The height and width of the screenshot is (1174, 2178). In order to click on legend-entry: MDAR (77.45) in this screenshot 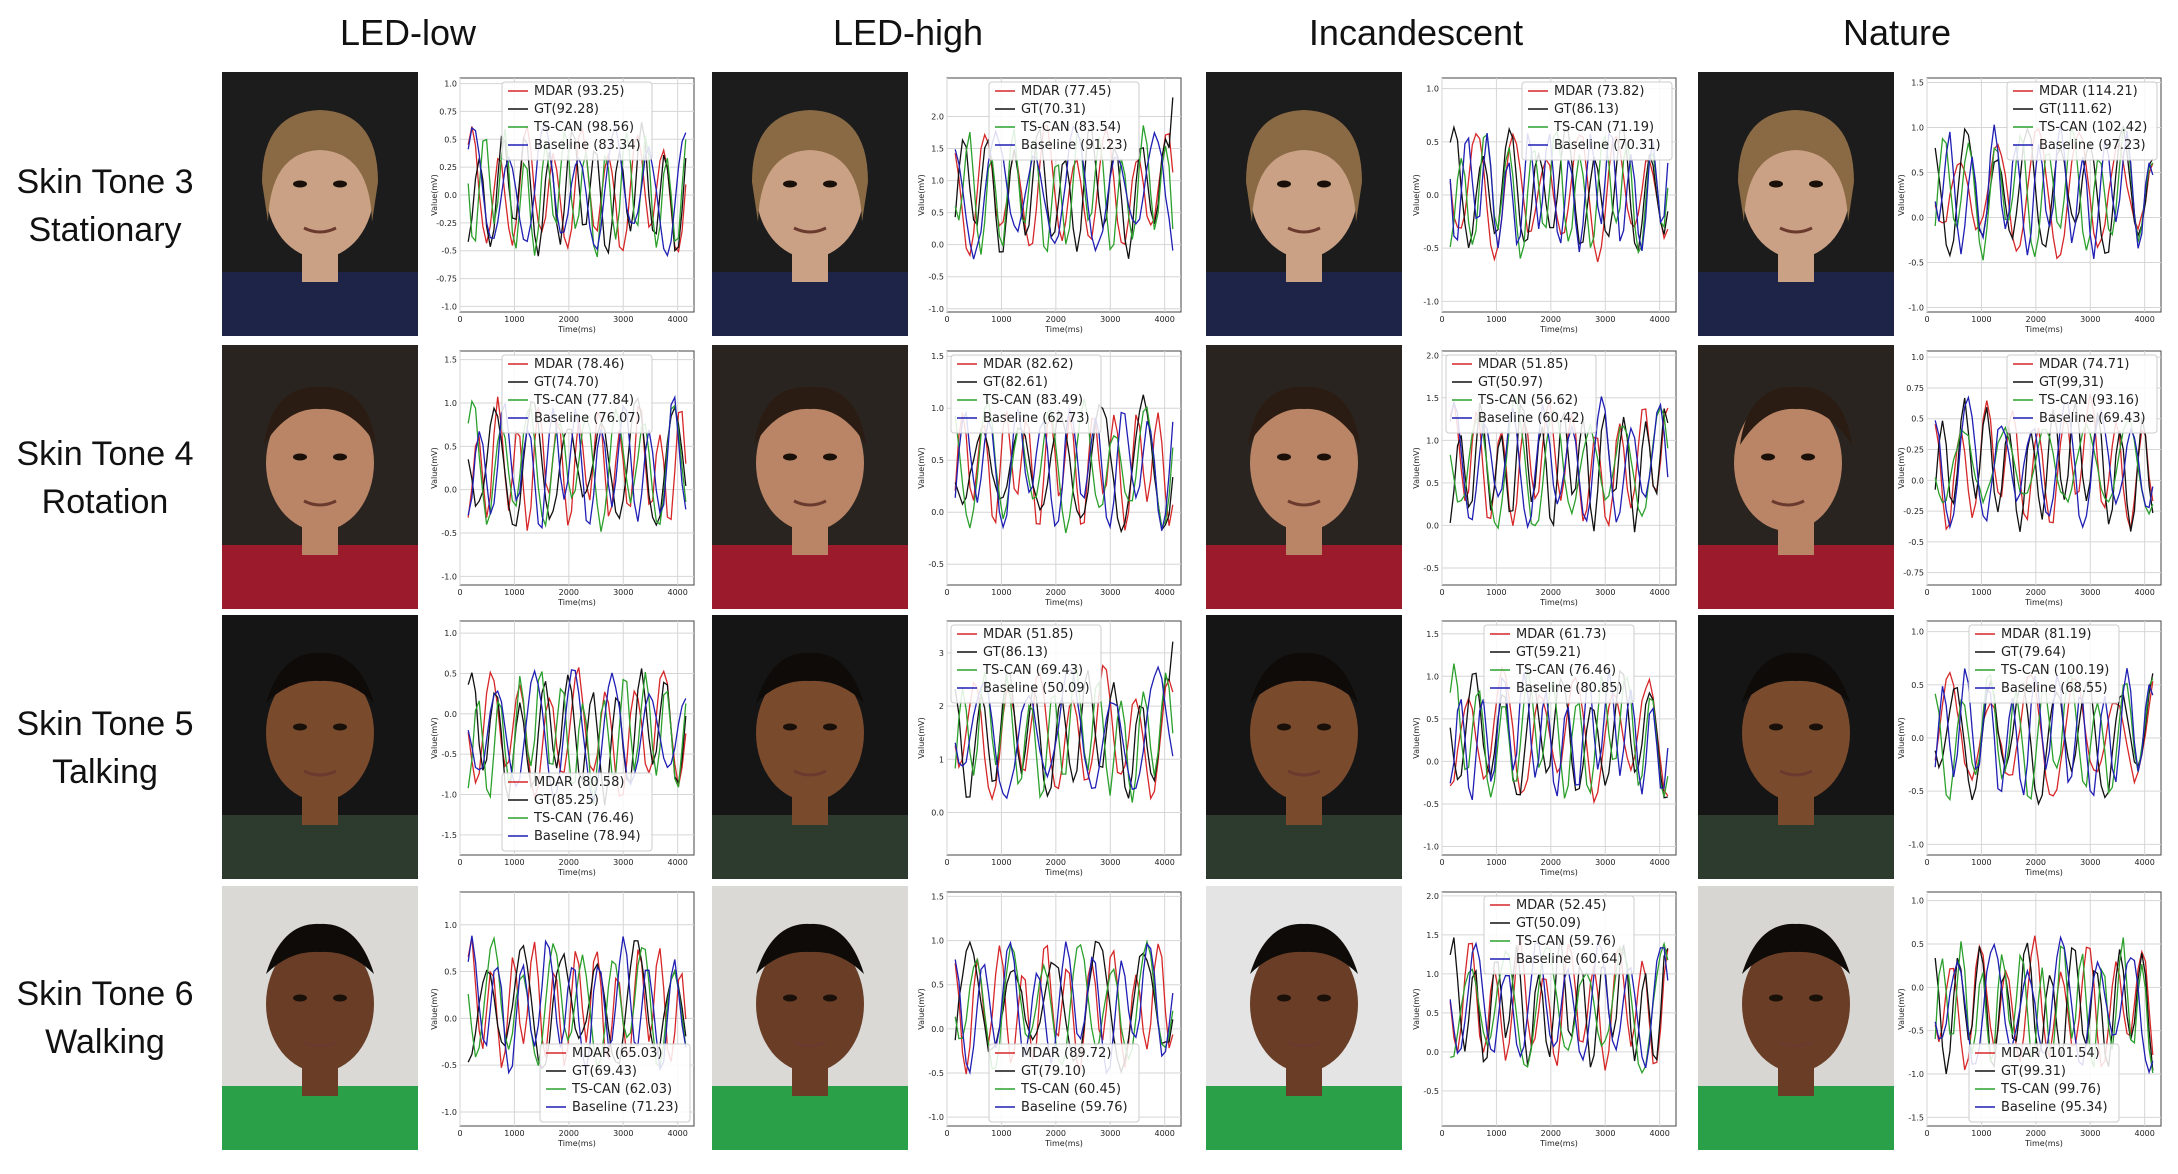, I will do `click(1066, 91)`.